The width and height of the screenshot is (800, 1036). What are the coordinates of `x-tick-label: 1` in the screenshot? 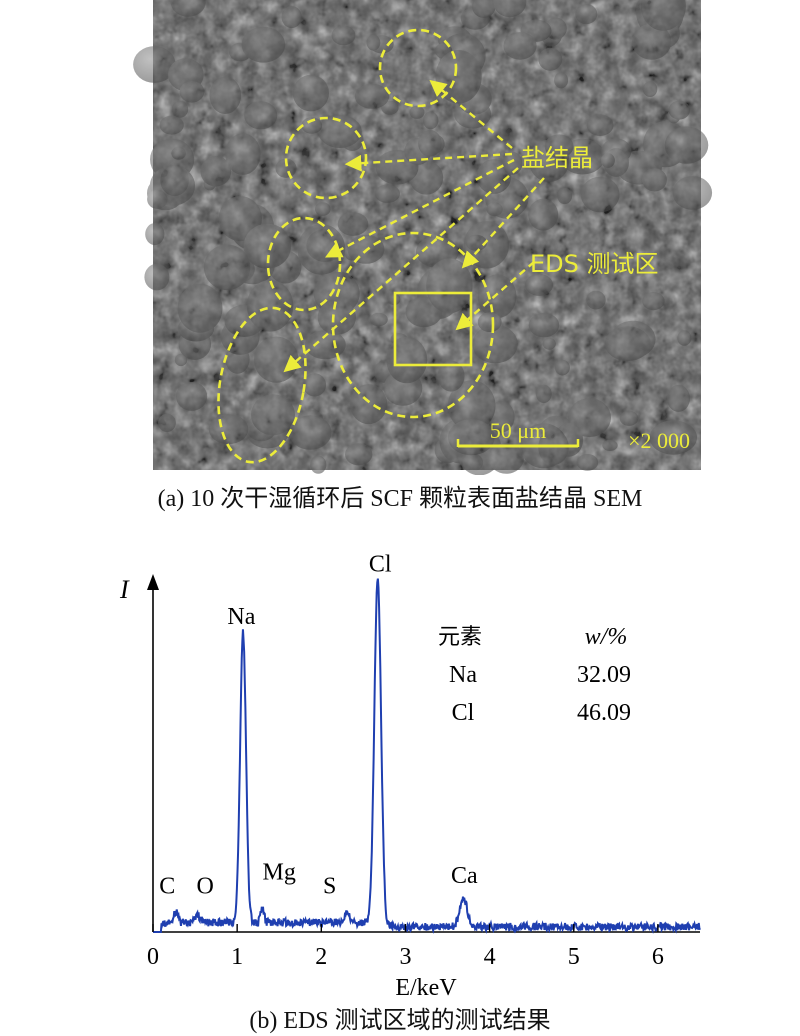 It's located at (237, 957).